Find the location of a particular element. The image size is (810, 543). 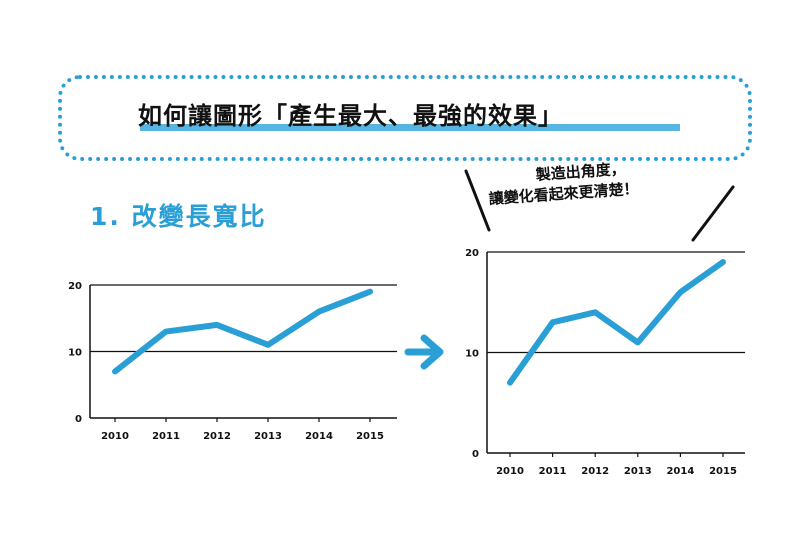

chart-left: 0 10 20 2010 2011 2012 2013 2014 2015 is located at coordinates (232, 361).